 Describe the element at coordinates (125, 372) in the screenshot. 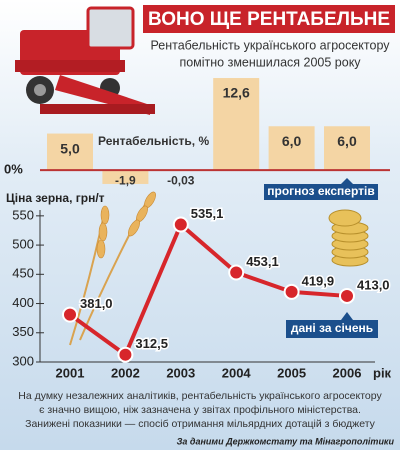

I see `x-tick-label: 2002` at that location.